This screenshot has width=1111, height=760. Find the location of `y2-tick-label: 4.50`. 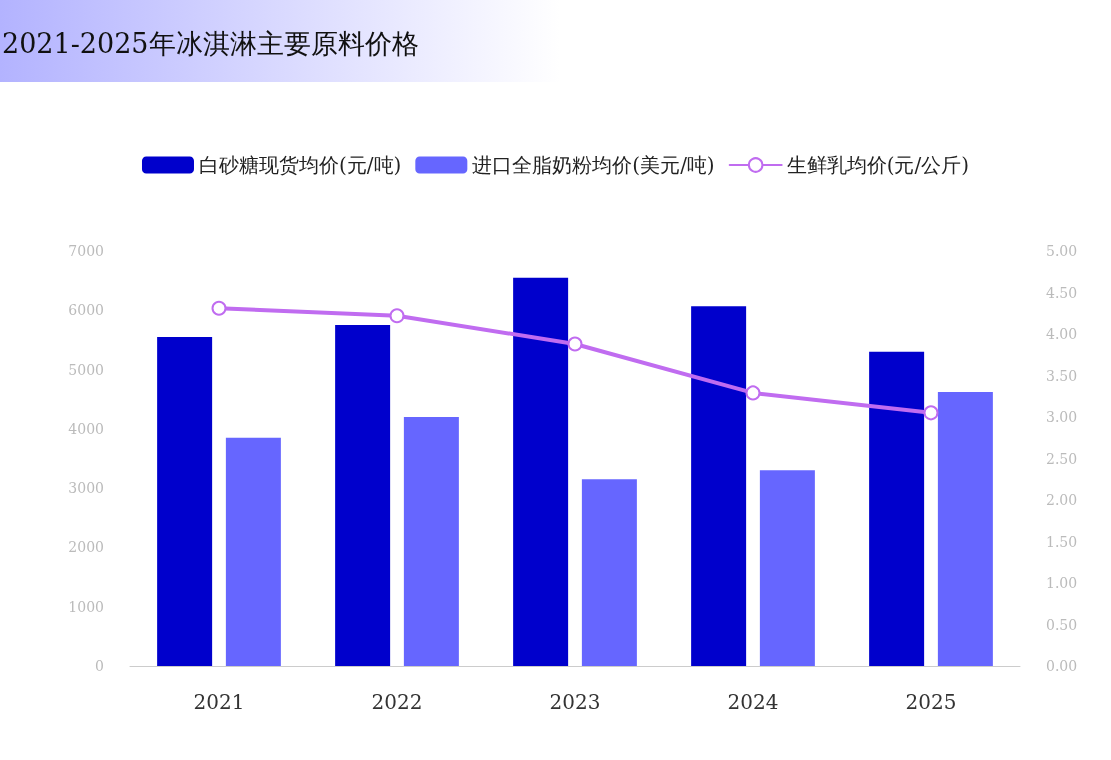

y2-tick-label: 4.50 is located at coordinates (1062, 292).